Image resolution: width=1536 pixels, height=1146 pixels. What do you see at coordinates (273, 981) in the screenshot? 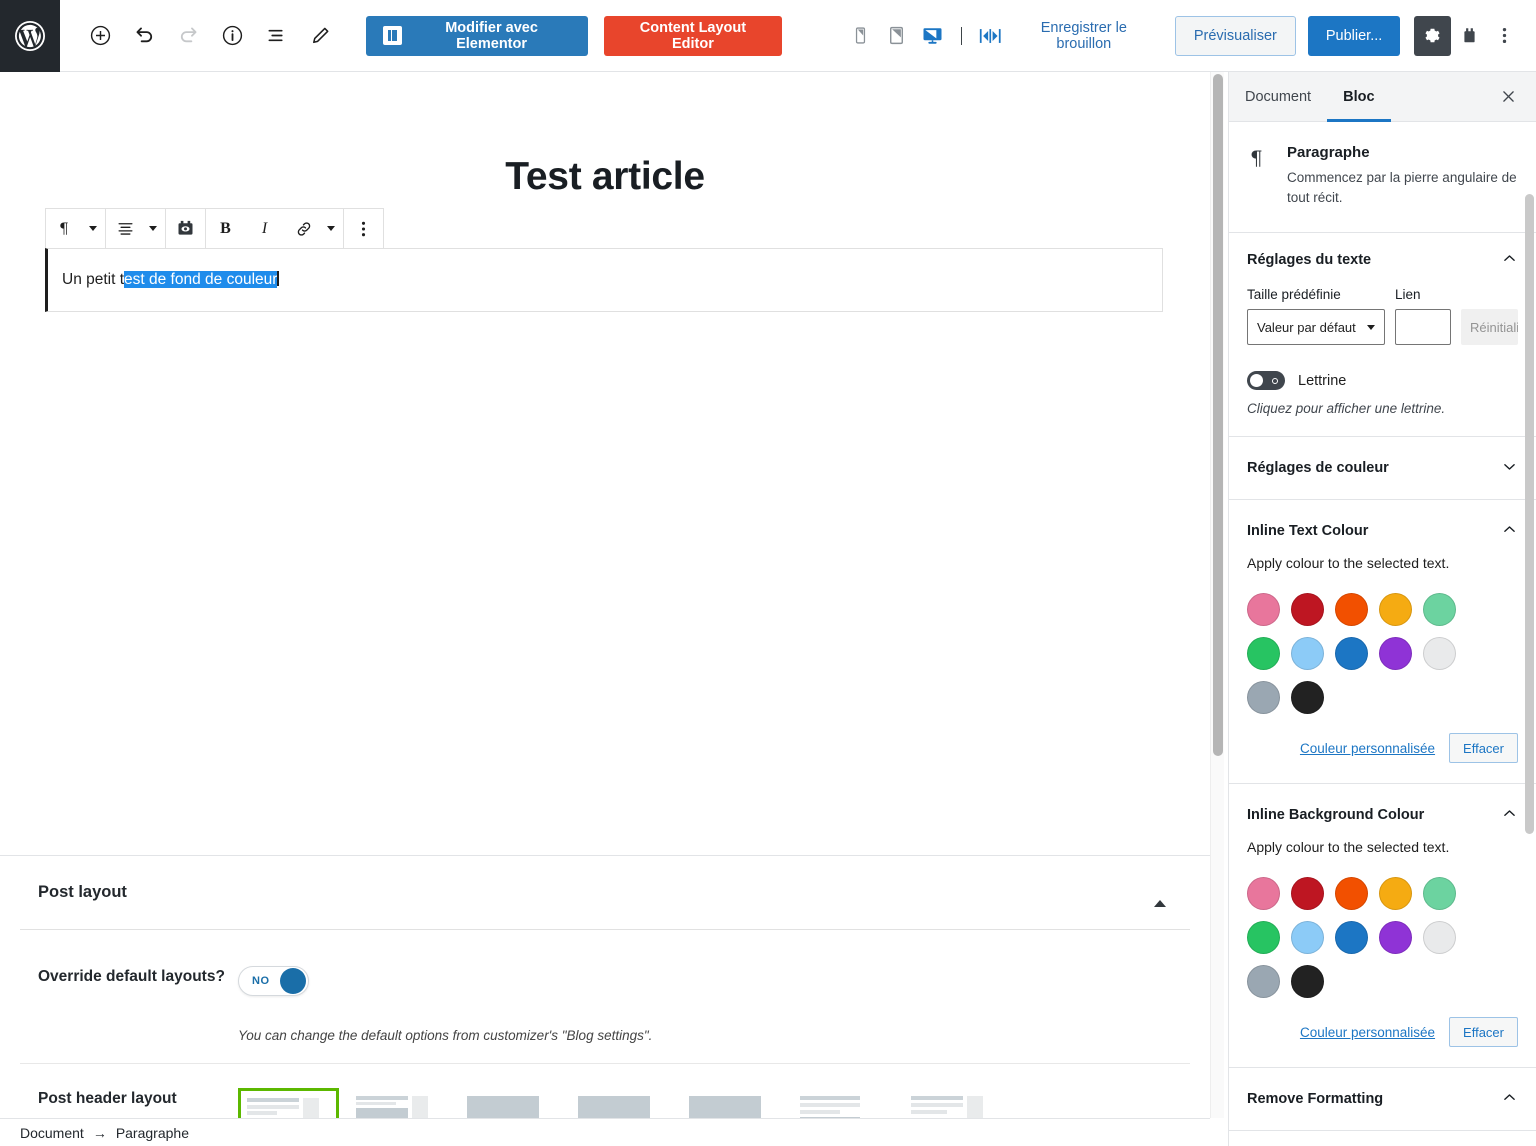
I see `override-default-layouts-toggle: NO` at bounding box center [273, 981].